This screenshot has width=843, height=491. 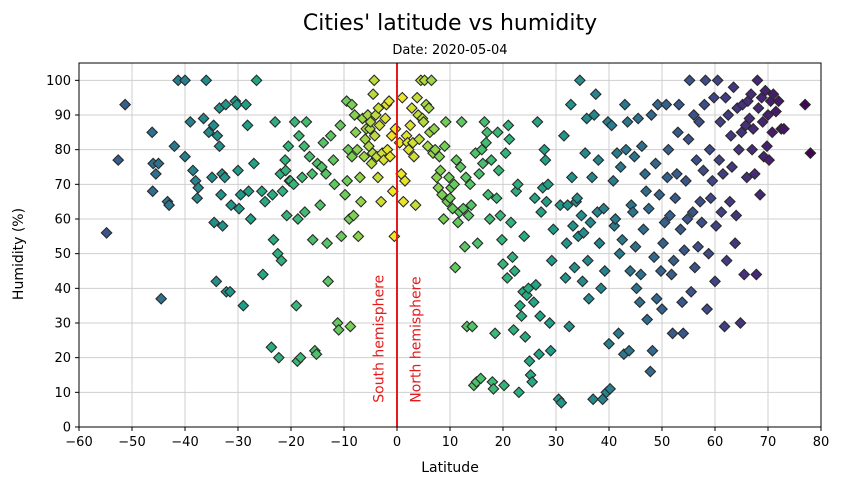 What do you see at coordinates (379, 339) in the screenshot?
I see `hemisphere-annotation: South hemisphere` at bounding box center [379, 339].